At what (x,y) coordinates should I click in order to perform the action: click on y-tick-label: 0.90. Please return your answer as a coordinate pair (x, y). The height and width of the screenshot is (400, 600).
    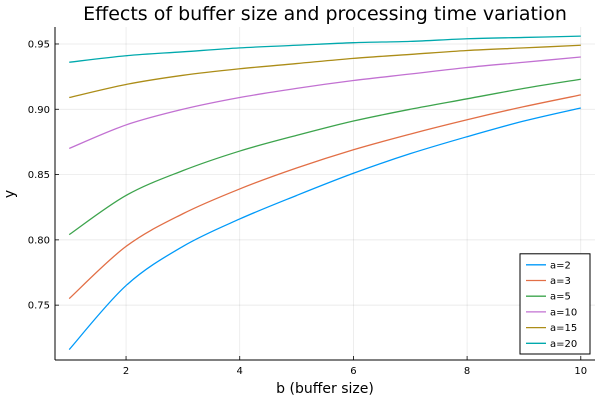
    Looking at the image, I should click on (39, 110).